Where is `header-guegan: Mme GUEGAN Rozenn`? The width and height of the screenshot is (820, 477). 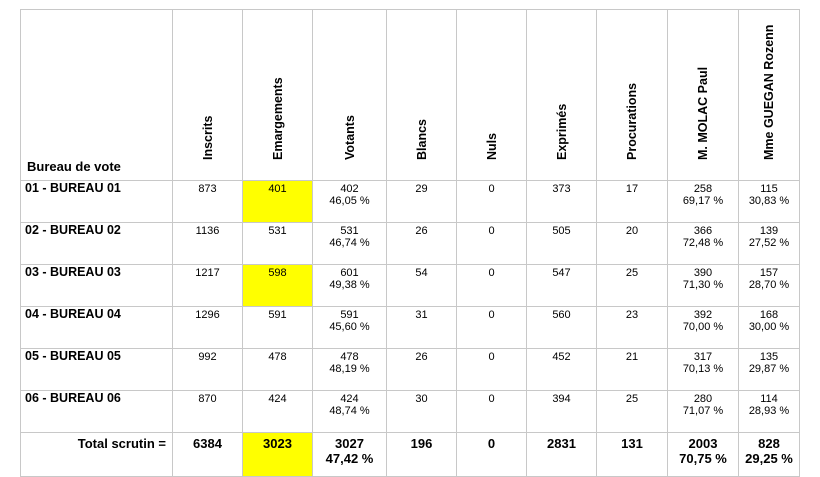 header-guegan: Mme GUEGAN Rozenn is located at coordinates (769, 95).